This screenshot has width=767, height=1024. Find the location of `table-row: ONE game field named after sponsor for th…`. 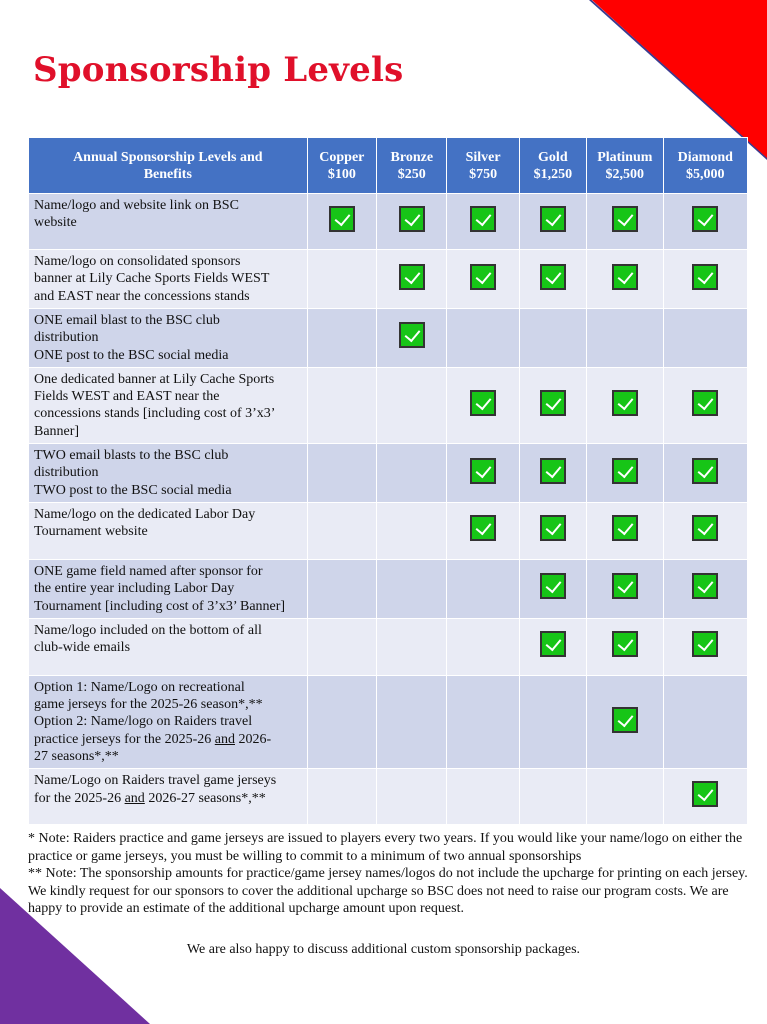

table-row: ONE game field named after sponsor for th… is located at coordinates (388, 588).